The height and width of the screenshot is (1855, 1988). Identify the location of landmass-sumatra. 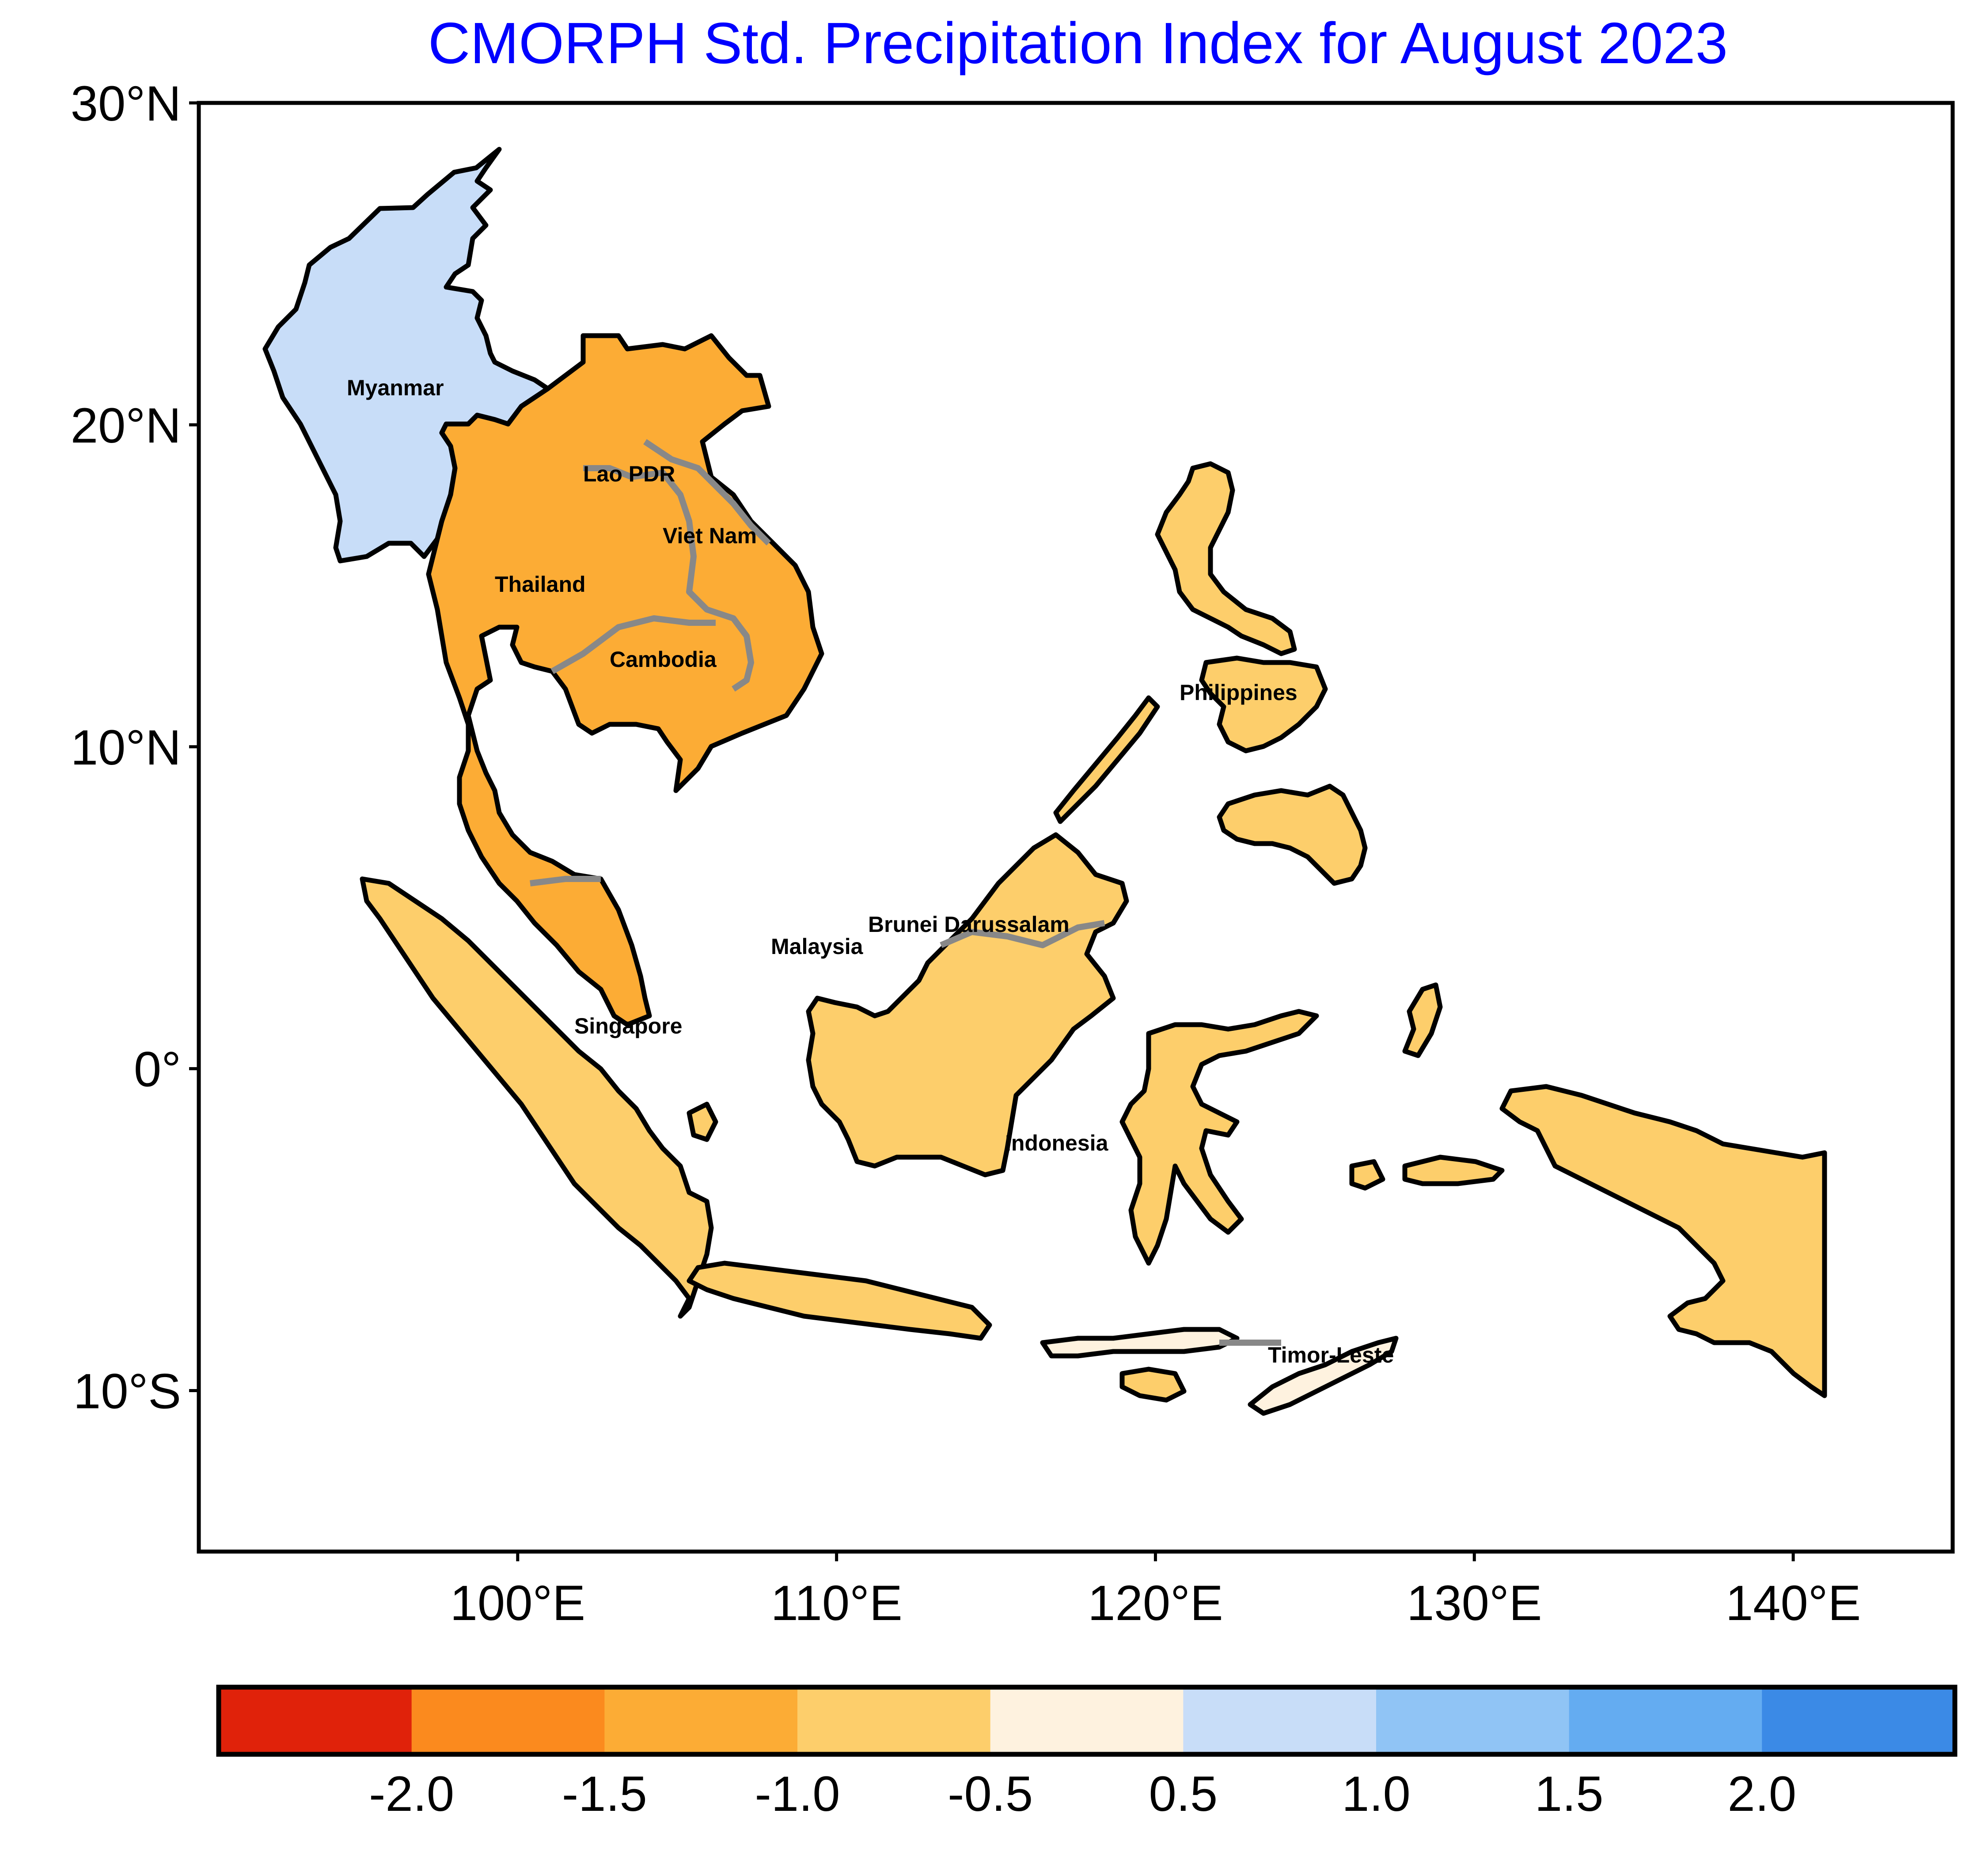
(537, 1097).